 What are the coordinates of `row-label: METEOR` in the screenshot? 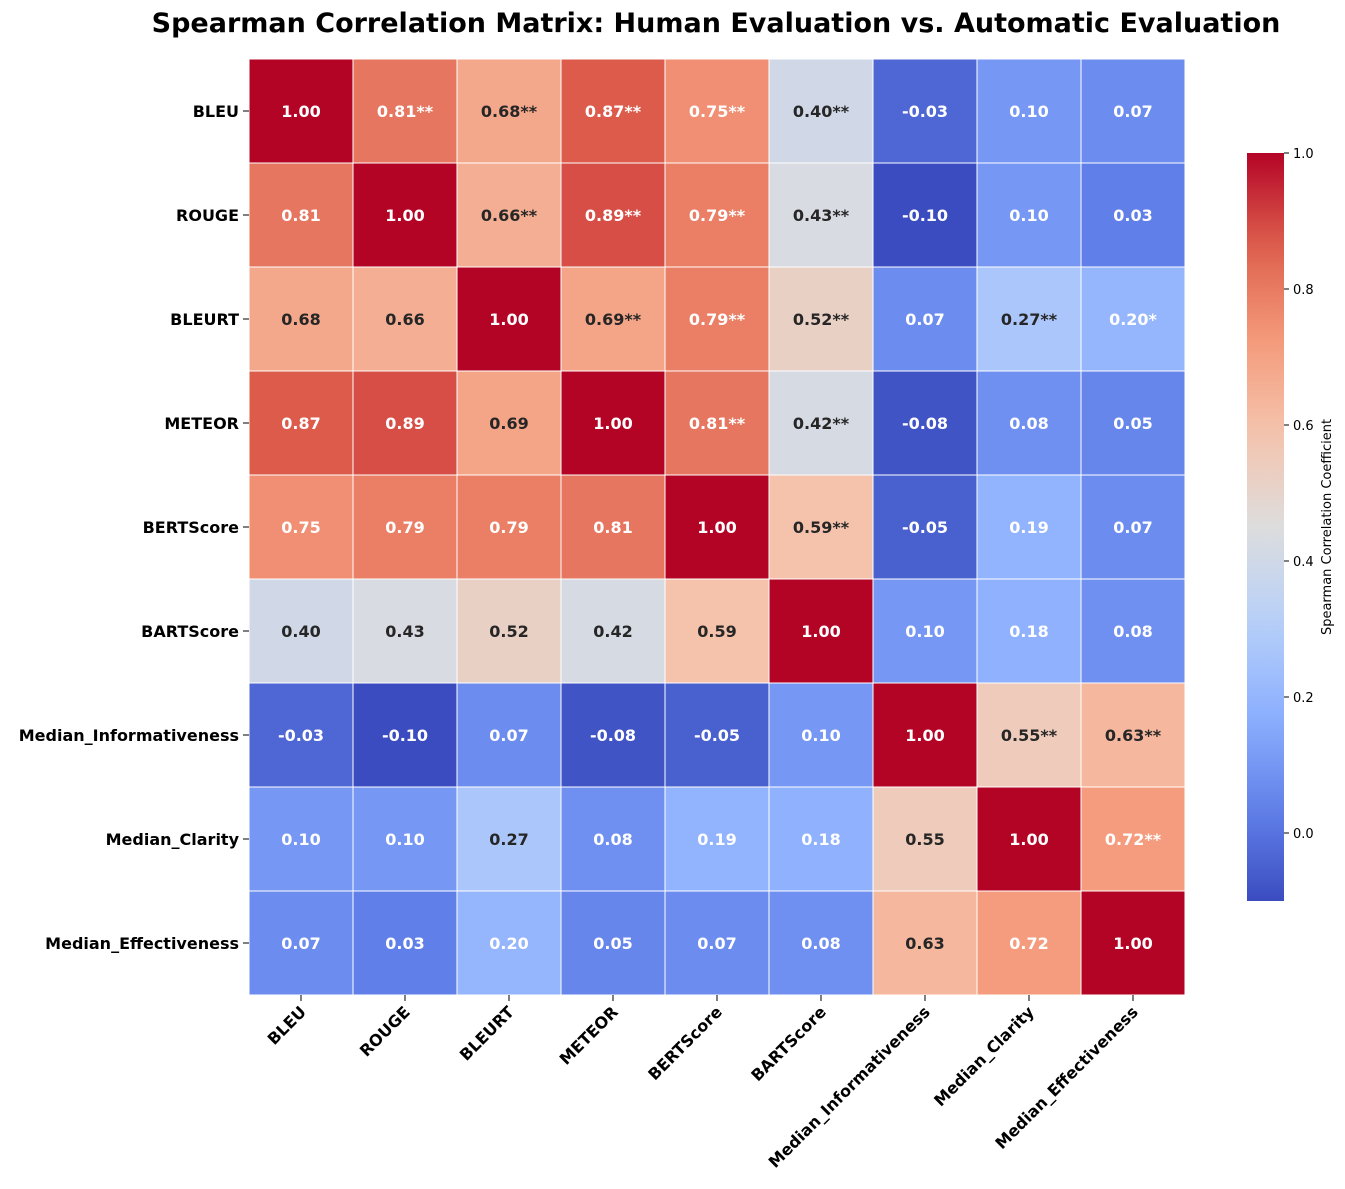 It's located at (201, 423).